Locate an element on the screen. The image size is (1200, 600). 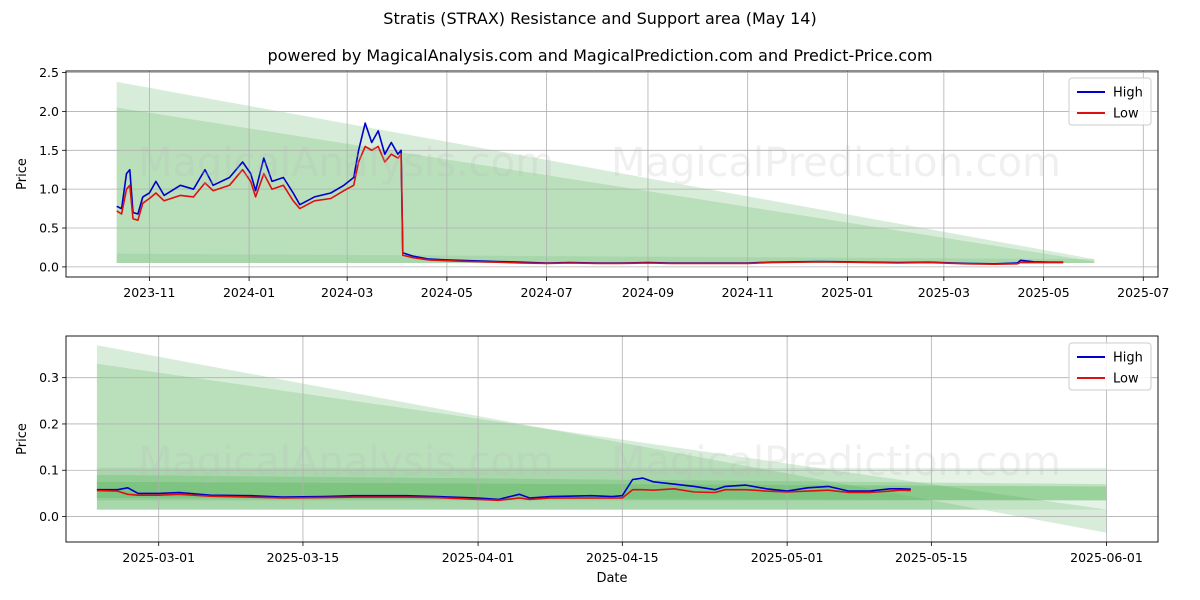
x-tick-label: 2024-05 is located at coordinates (447, 292).